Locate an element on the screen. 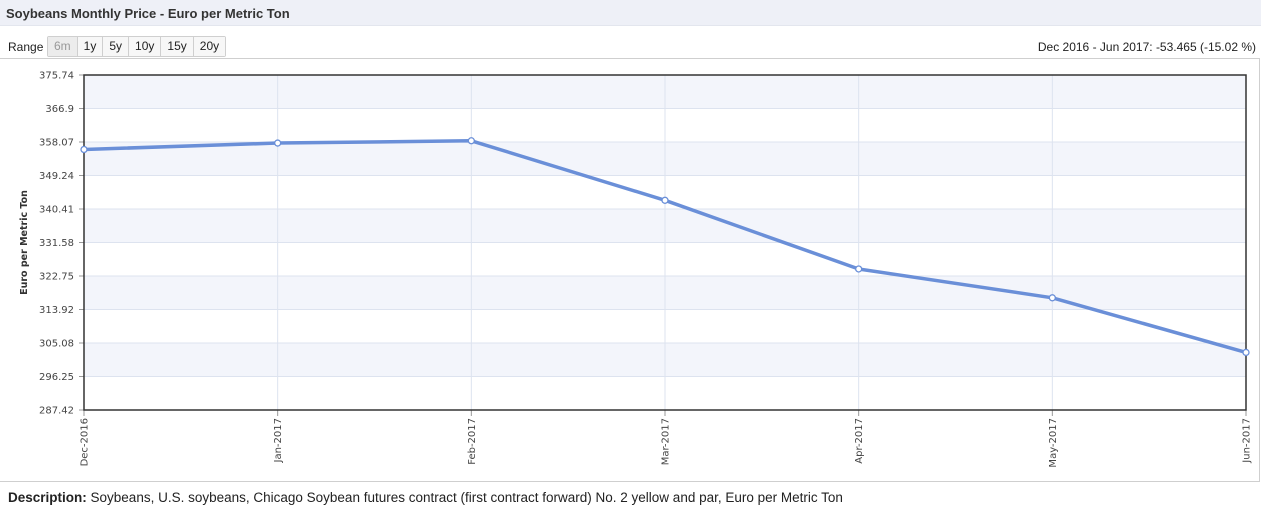  range-button-group: 6m 1y 5y 10y 15y 20y is located at coordinates (137, 46).